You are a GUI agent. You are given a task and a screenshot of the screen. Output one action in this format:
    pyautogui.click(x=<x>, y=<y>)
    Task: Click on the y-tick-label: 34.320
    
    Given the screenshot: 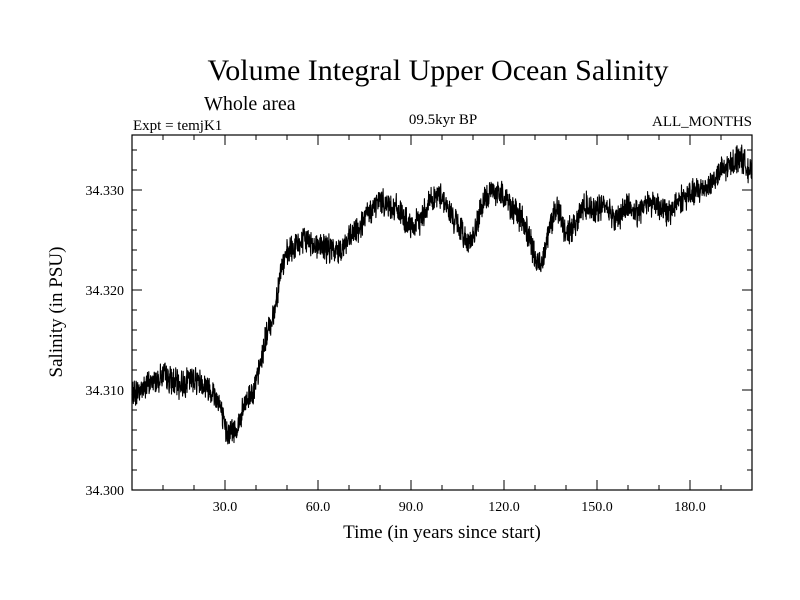 What is the action you would take?
    pyautogui.click(x=105, y=291)
    